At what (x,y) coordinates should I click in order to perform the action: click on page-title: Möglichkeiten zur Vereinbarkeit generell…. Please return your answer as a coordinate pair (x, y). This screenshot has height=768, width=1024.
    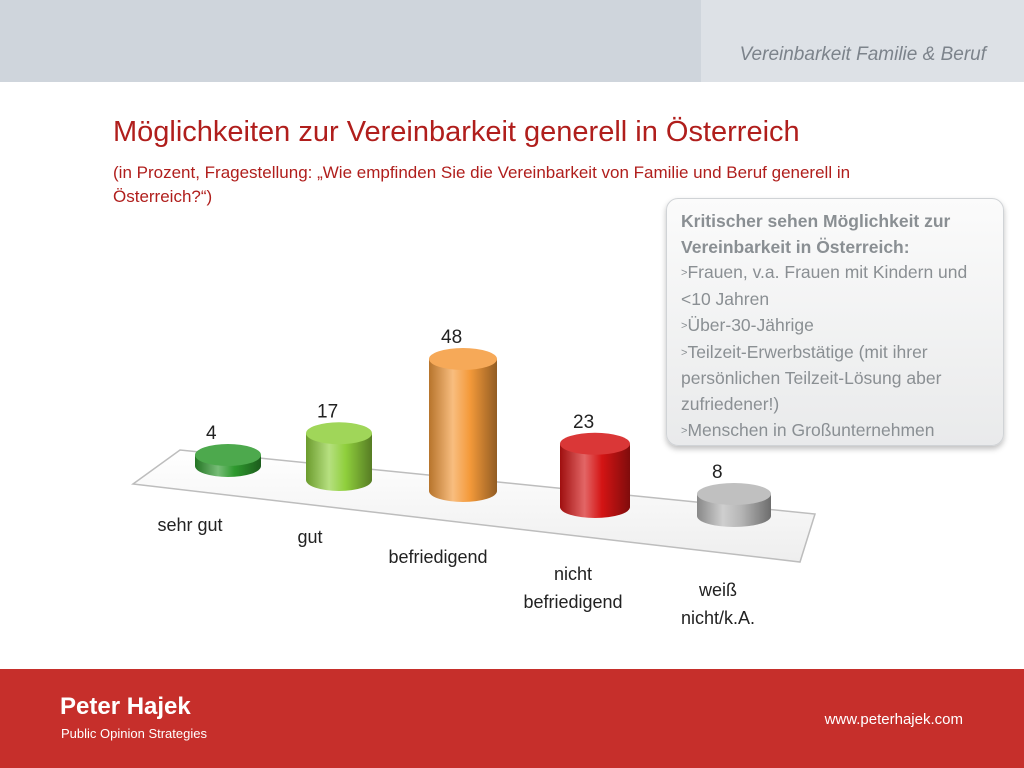
    Looking at the image, I should click on (456, 132).